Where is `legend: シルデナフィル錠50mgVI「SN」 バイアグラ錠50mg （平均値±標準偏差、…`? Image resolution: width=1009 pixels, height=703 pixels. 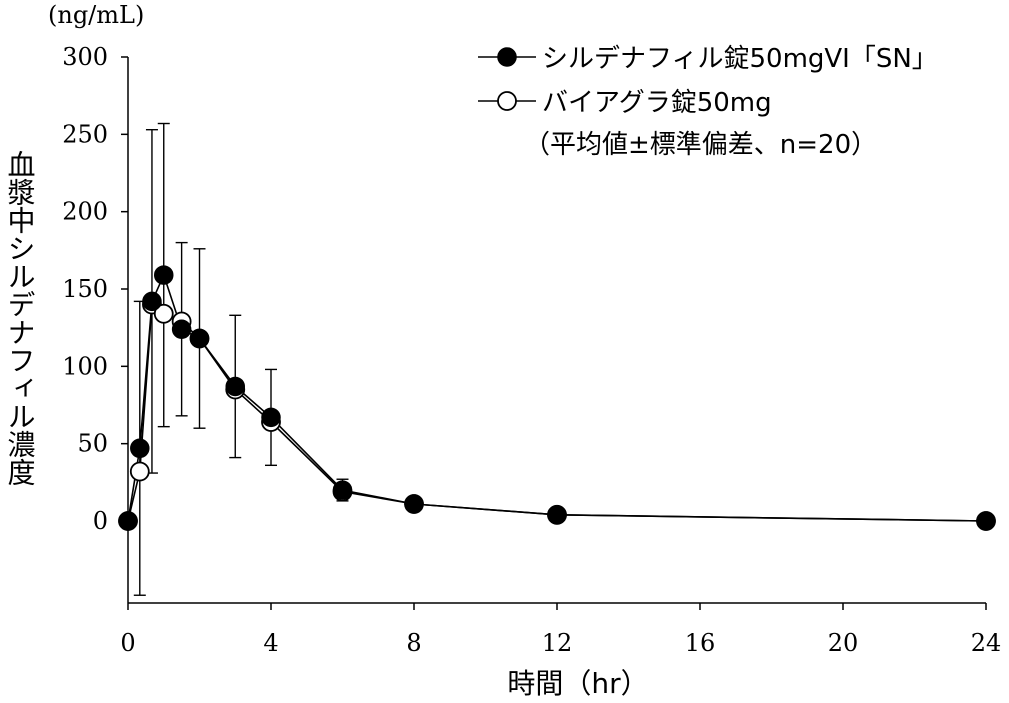
legend: シルデナフィル錠50mgVI「SN」 バイアグラ錠50mg （平均値±標準偏差、… is located at coordinates (708, 102).